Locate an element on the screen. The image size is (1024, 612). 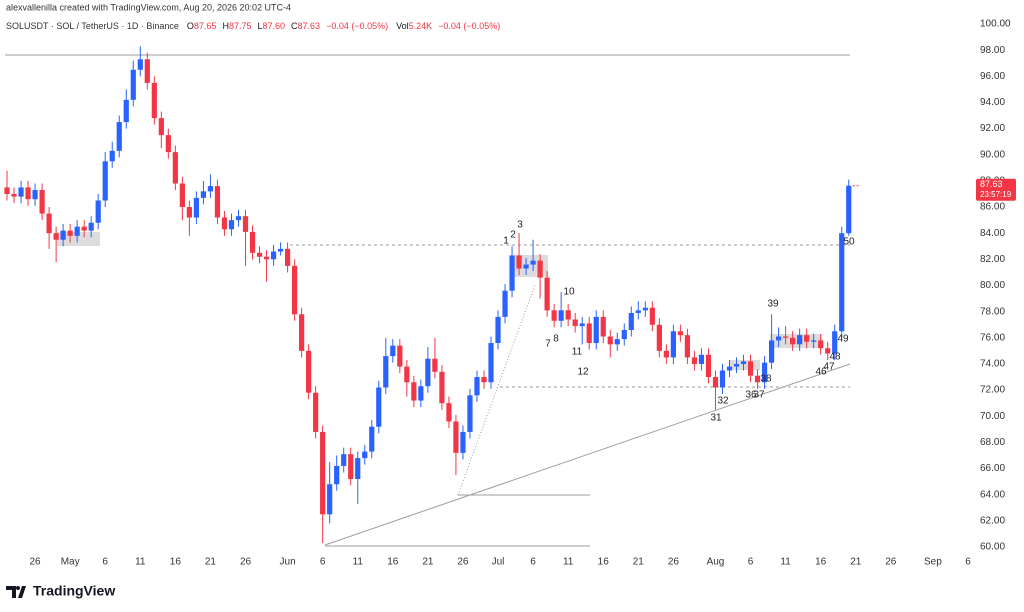
price-badge is located at coordinates (996, 189).